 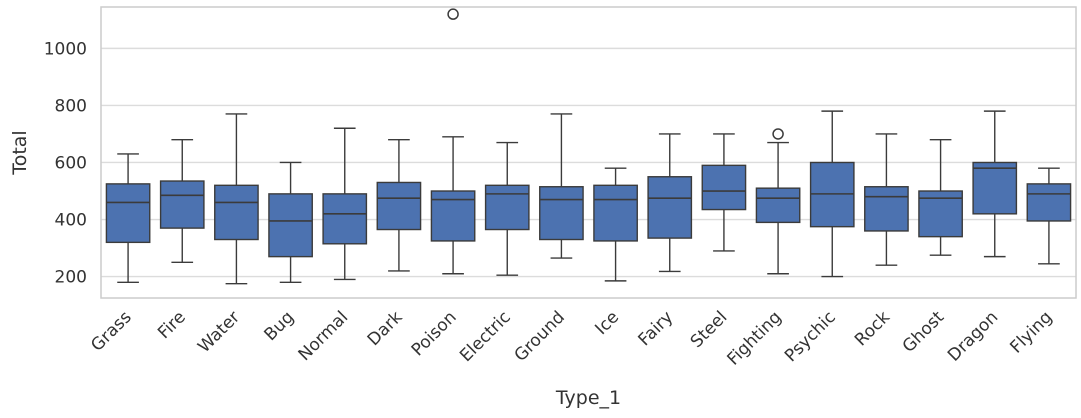 I want to click on x-tick-label: Dragon, so click(x=973, y=336).